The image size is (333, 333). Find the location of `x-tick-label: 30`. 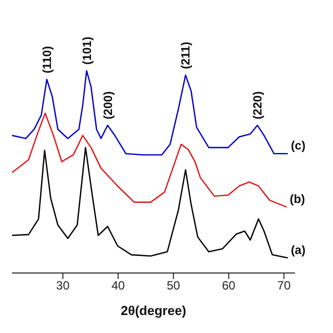

x-tick-label: 30 is located at coordinates (63, 285).